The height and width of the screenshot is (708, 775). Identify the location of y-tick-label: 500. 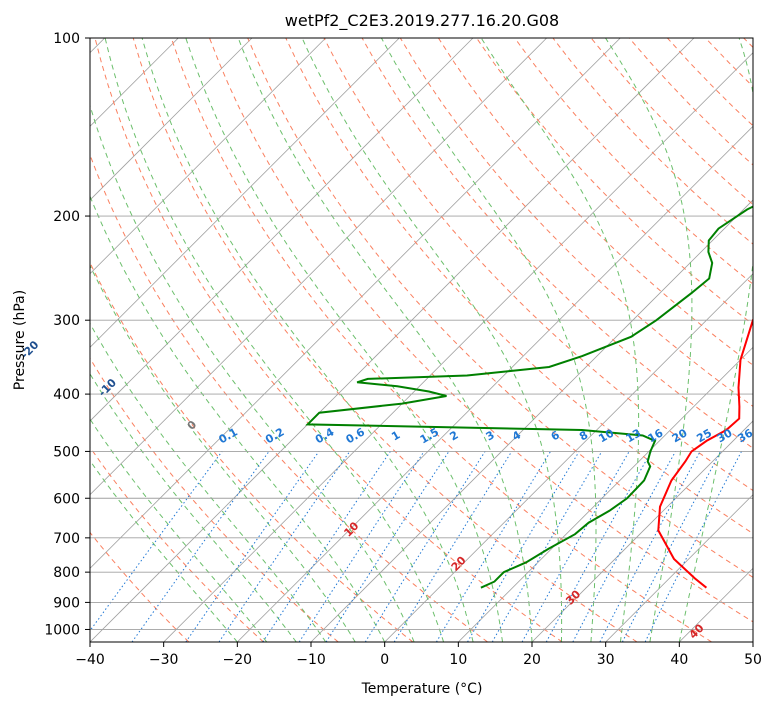
(66, 452).